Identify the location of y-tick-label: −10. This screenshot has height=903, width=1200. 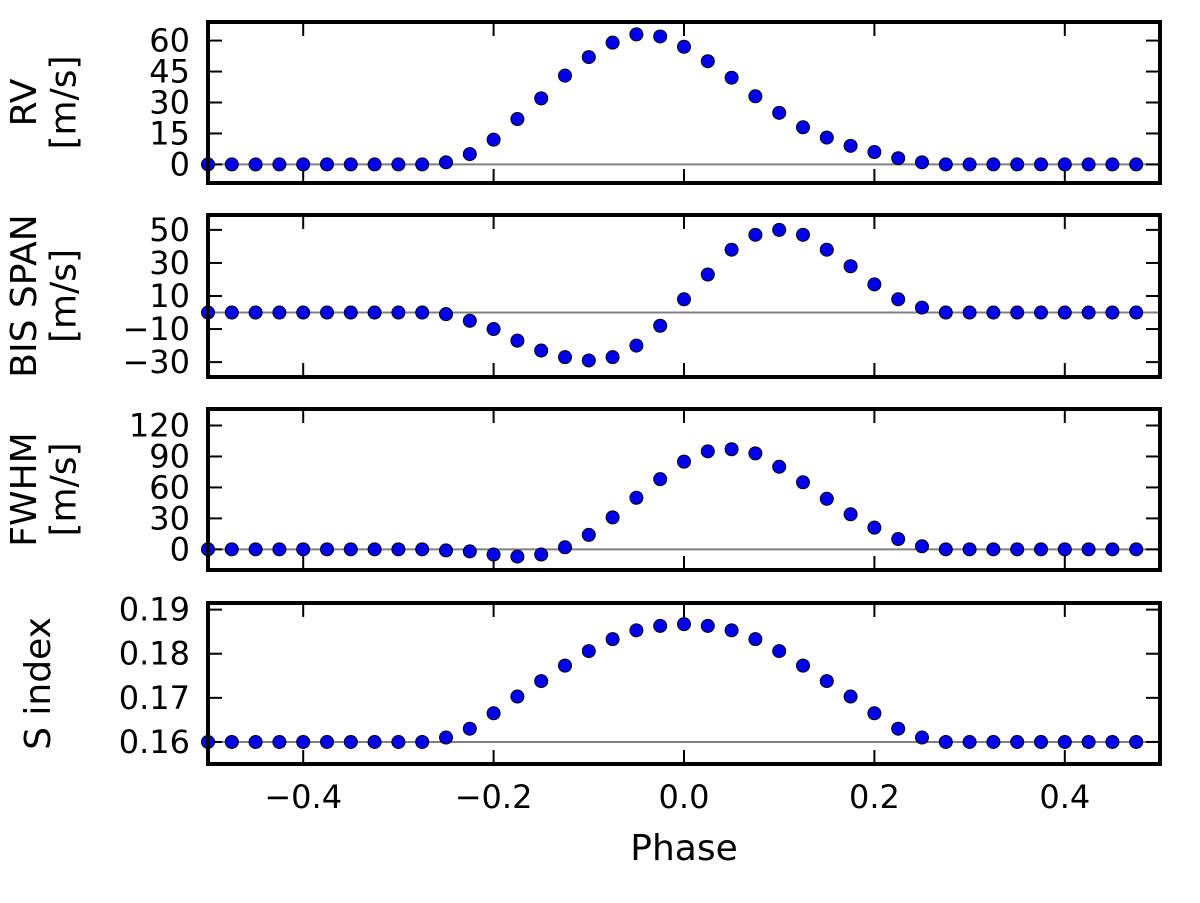
(156, 329).